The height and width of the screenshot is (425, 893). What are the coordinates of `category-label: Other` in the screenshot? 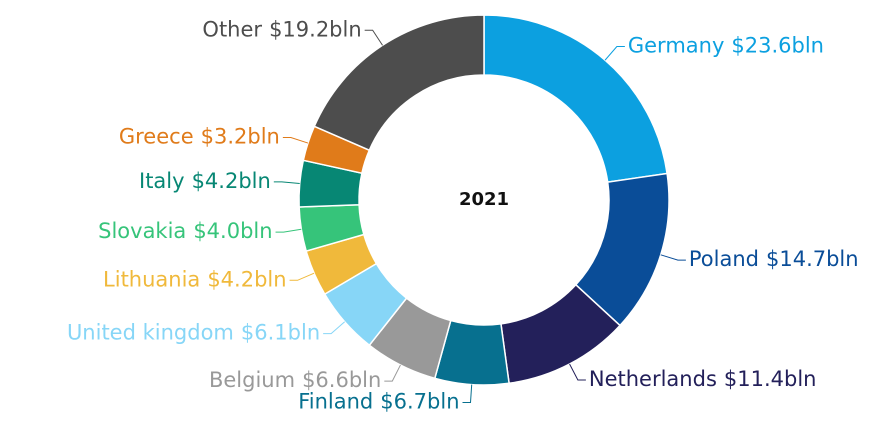 It's located at (232, 29).